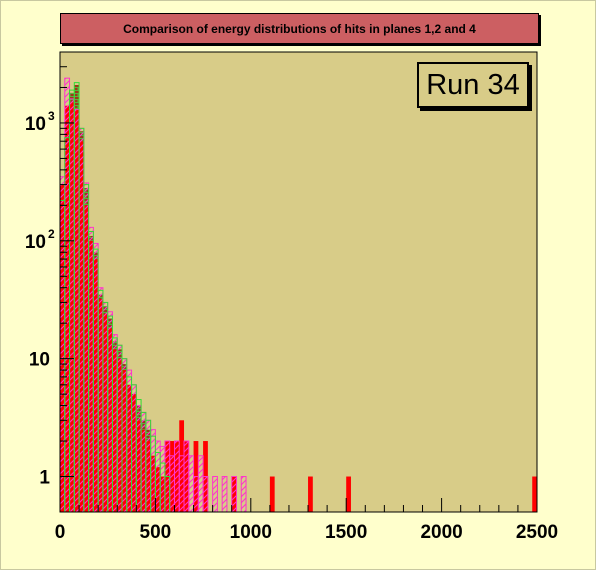 The image size is (596, 570). What do you see at coordinates (51, 116) in the screenshot?
I see `y-tick-exponent: 3` at bounding box center [51, 116].